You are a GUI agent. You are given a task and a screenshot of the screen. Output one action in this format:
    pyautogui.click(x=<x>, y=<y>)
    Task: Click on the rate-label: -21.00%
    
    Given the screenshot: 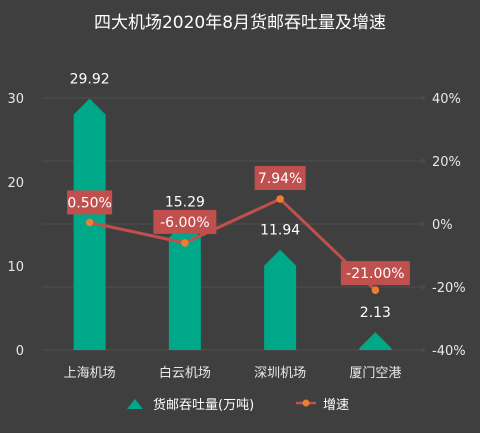 What is the action you would take?
    pyautogui.click(x=375, y=274)
    